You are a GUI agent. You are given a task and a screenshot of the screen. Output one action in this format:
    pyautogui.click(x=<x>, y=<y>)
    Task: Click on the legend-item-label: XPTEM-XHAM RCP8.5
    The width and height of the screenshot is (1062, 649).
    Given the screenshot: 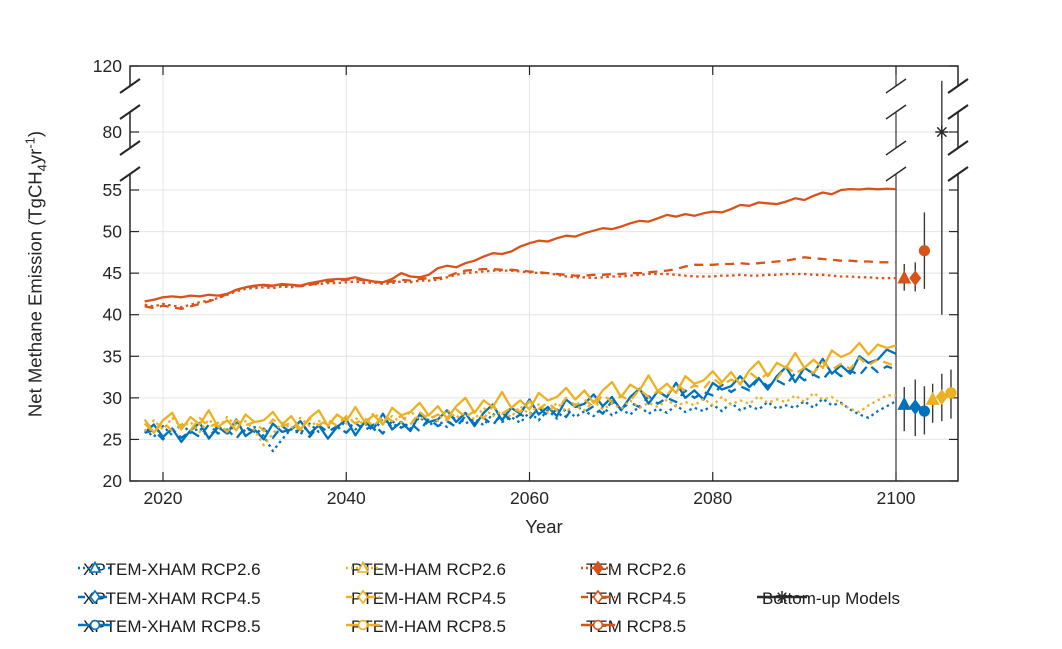 What is the action you would take?
    pyautogui.click(x=172, y=626)
    